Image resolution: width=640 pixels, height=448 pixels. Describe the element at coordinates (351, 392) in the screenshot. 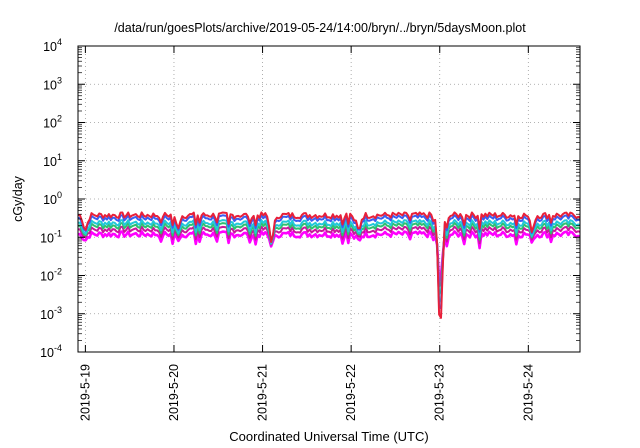

I see `x-tick-label: 2019-5-22` at that location.